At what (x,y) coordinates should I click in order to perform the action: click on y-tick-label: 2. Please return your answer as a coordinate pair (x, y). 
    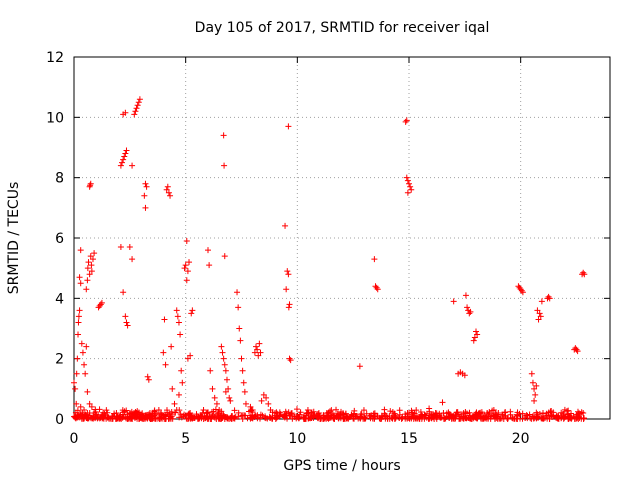
    Looking at the image, I should click on (59, 360).